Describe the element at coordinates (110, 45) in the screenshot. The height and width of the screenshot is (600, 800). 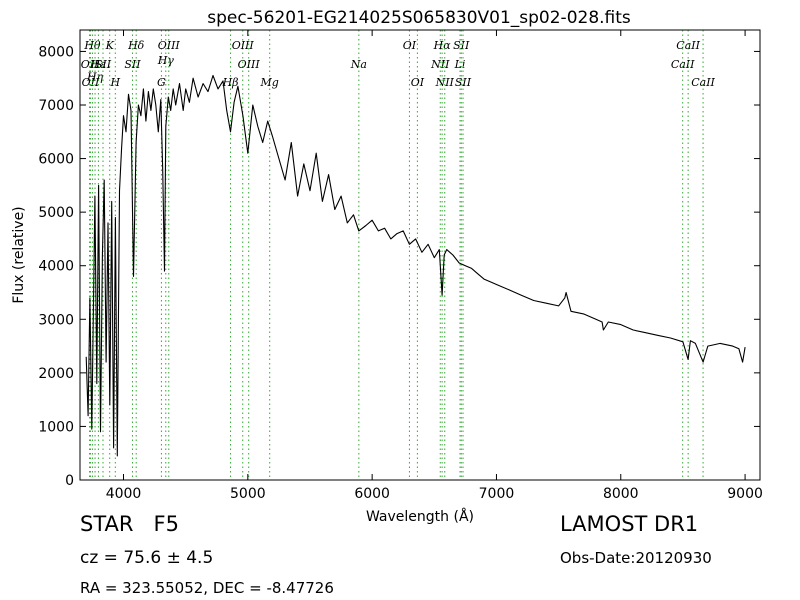
I see `marker-label: K` at that location.